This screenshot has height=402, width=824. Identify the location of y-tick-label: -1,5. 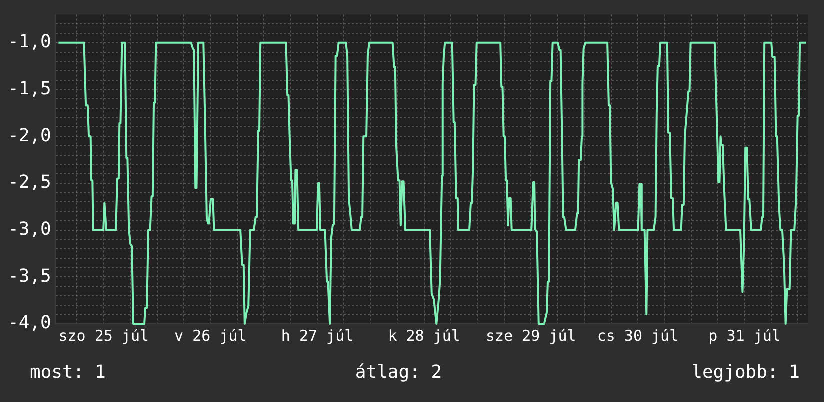
(30, 89).